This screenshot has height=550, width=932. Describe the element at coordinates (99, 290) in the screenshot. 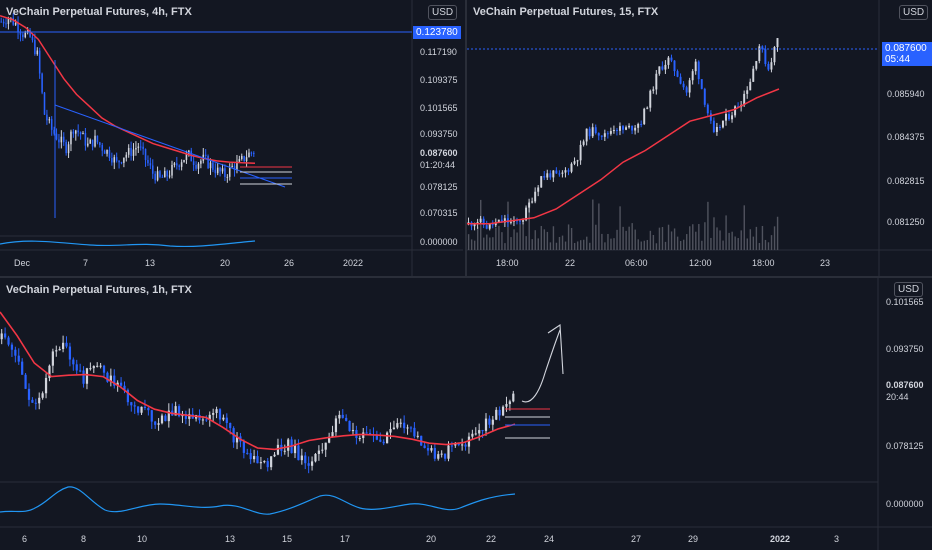

I see `chart-title: VeChain Perpetual Futures, 1h, FTX` at that location.